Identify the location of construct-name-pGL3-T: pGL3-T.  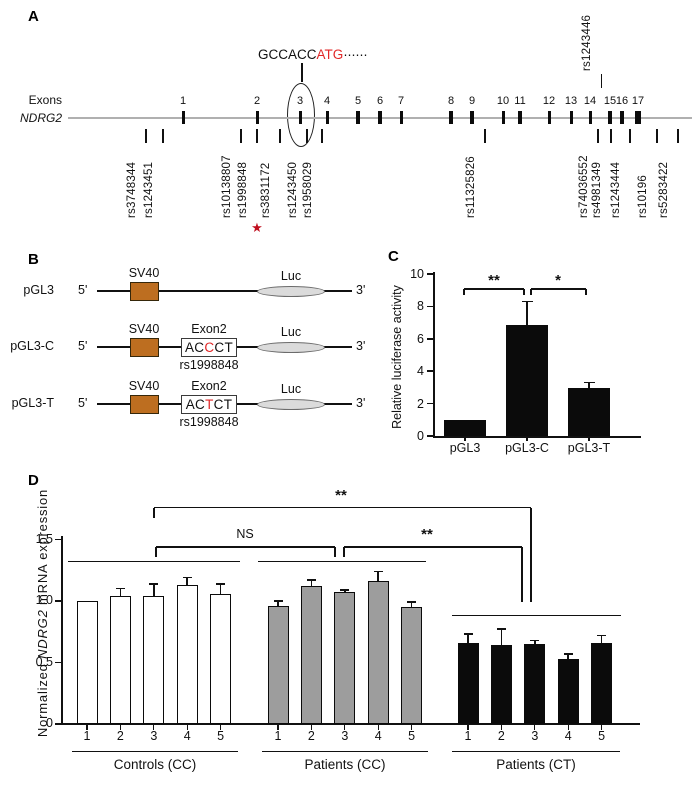
(32, 403).